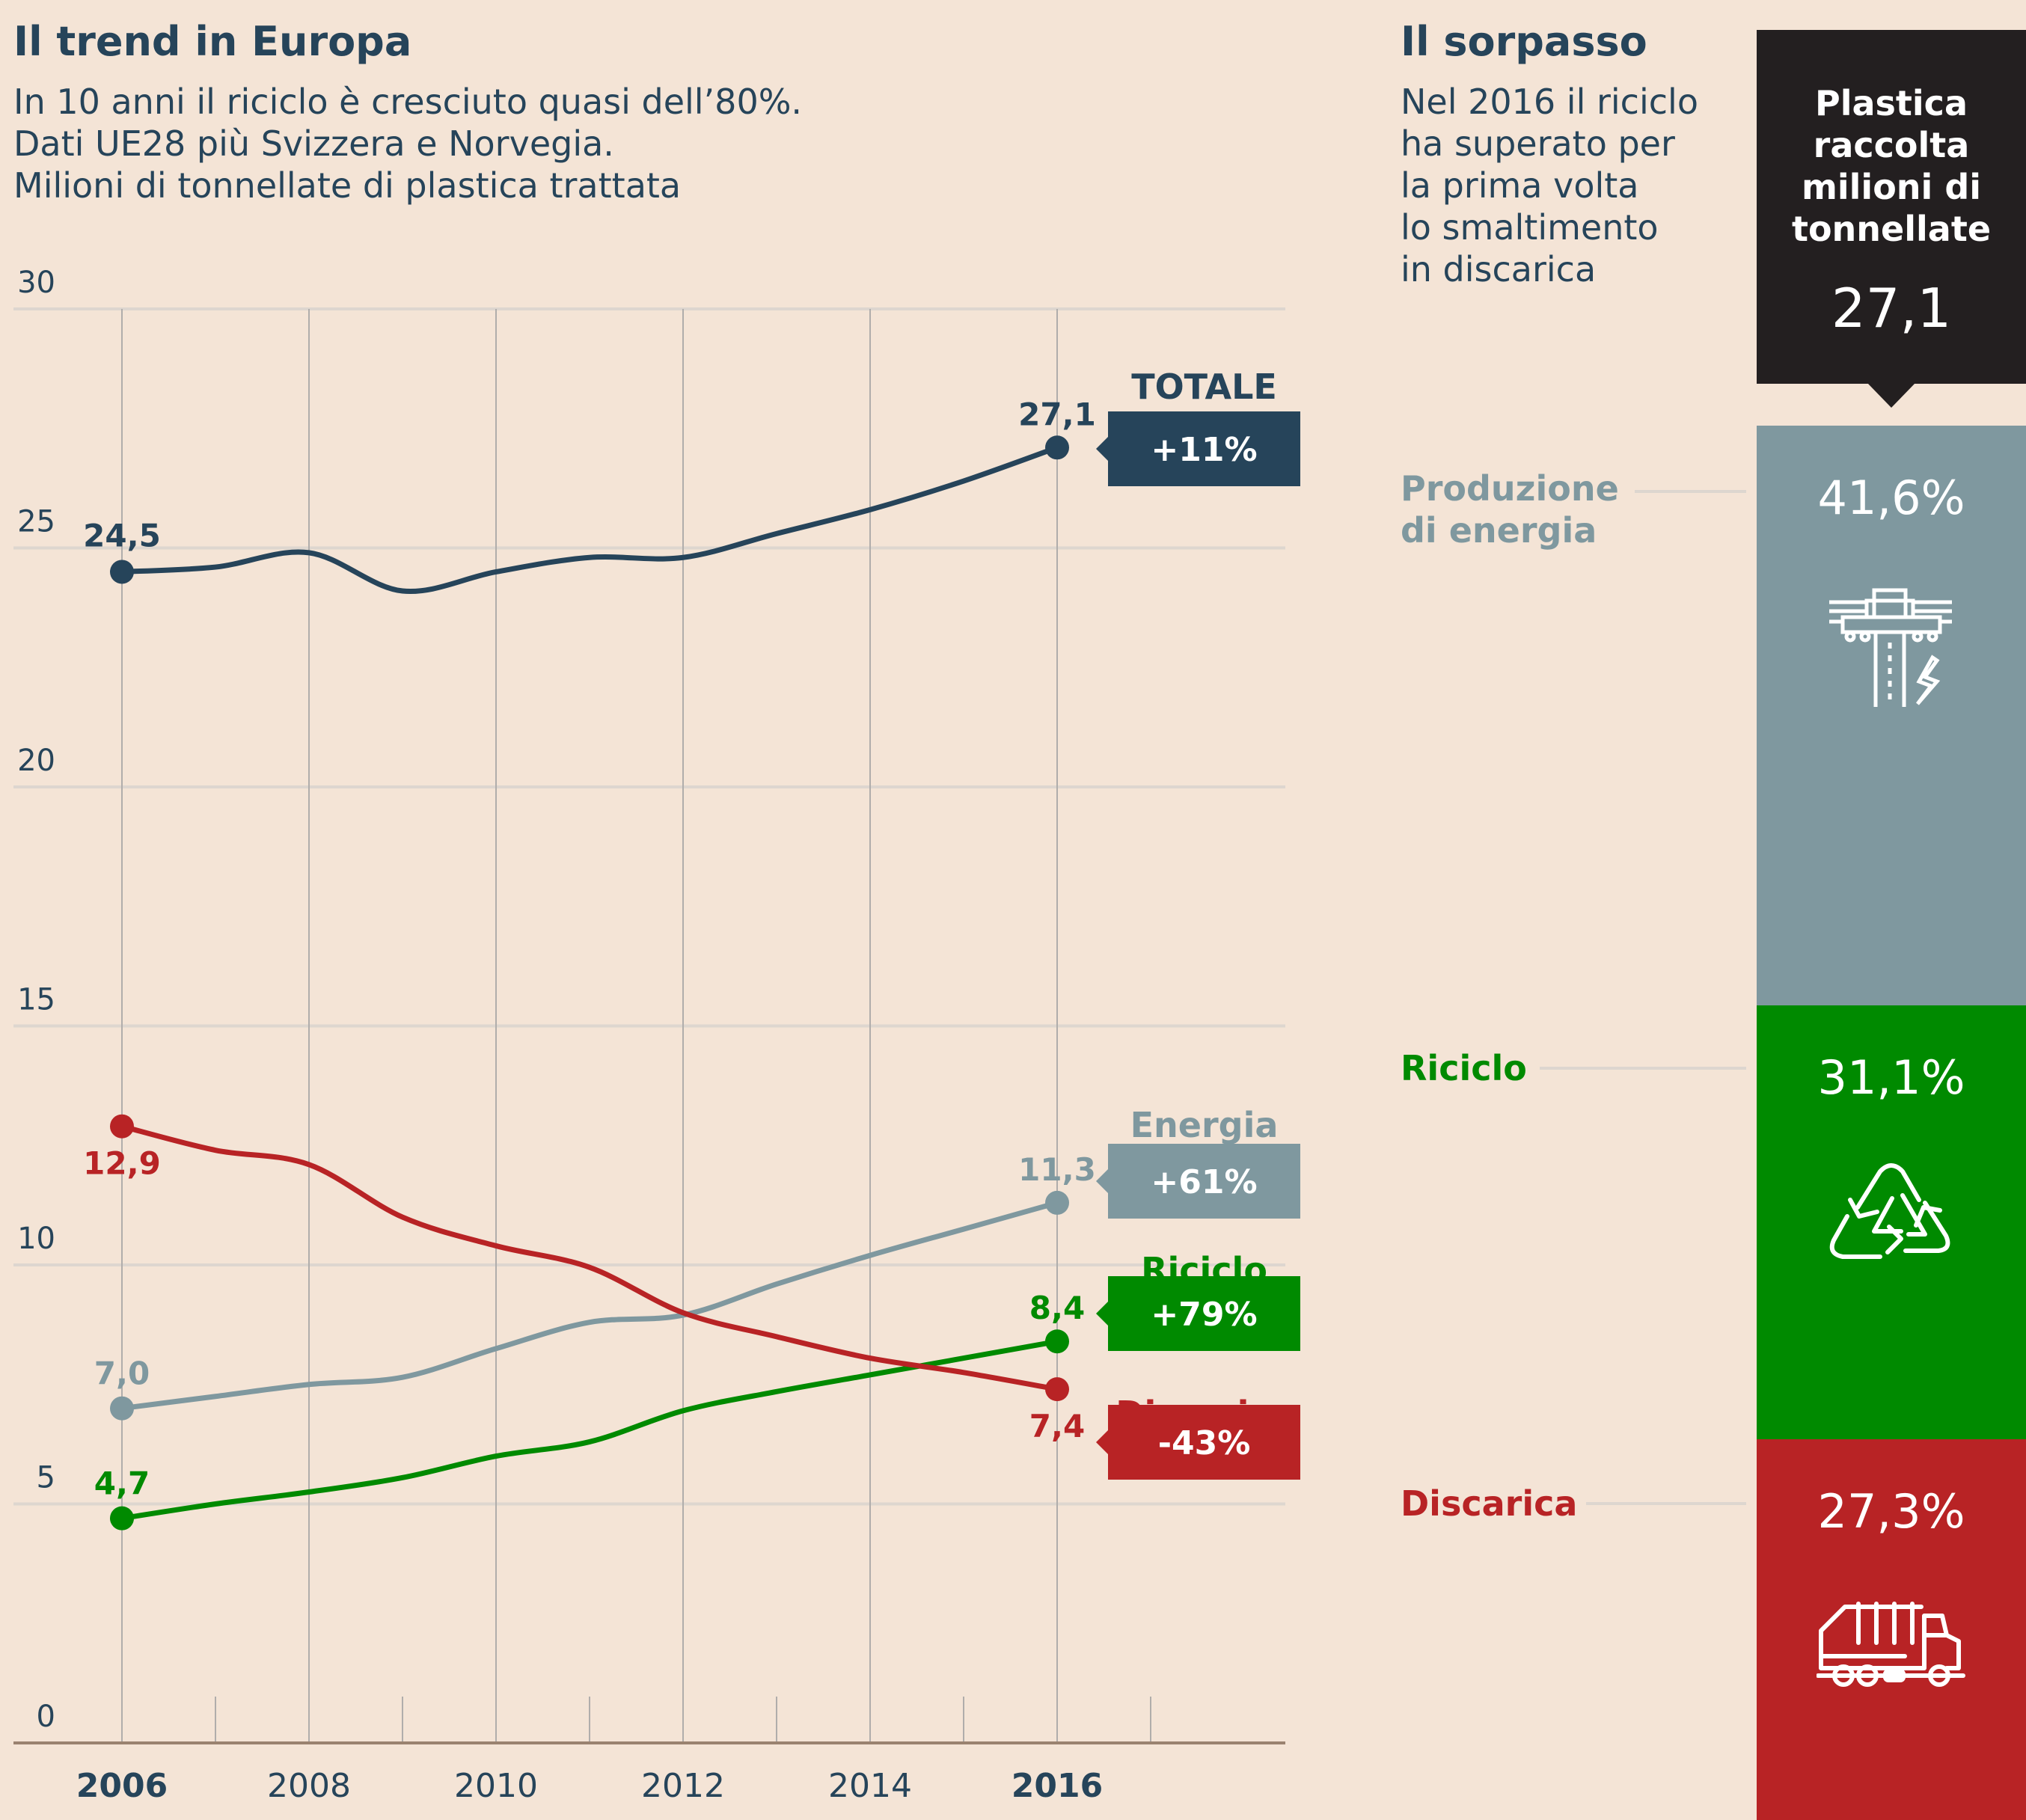  I want to click on subtitle-line: la prima volta, so click(1520, 185).